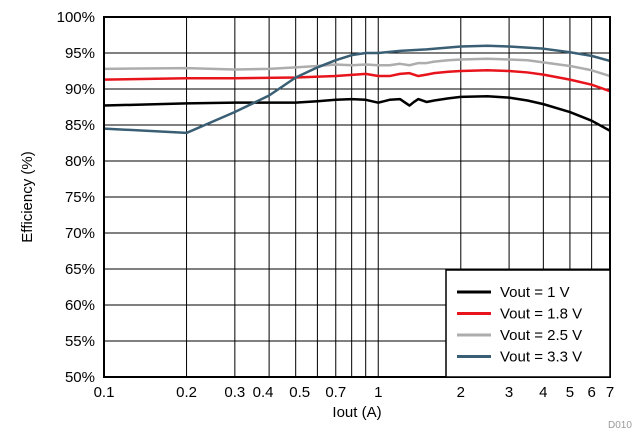 This screenshot has height=435, width=636. I want to click on y-axis-ticks: 50% 55% 60% 65% 70% 75% 80% 85% 90% 95% 100%, so click(76, 197).